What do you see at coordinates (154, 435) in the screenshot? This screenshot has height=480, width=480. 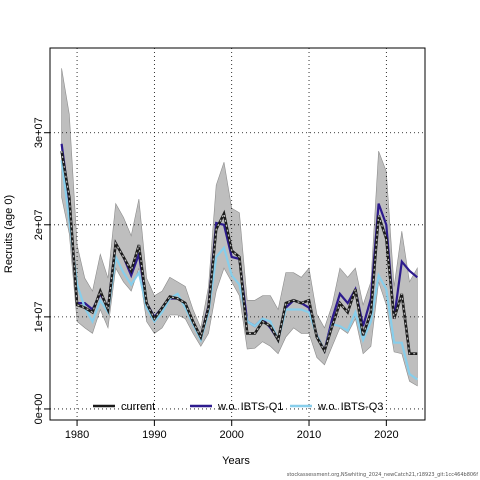 I see `x-tick-label: 1990` at bounding box center [154, 435].